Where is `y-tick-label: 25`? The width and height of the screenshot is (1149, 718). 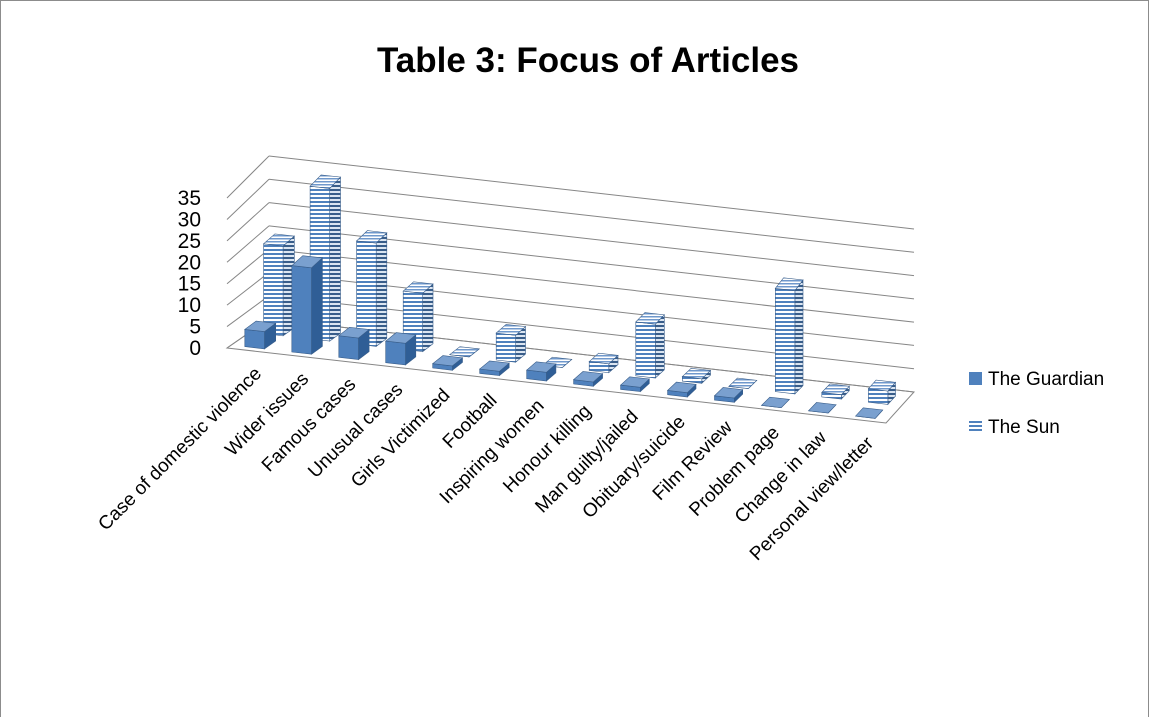
y-tick-label: 25 is located at coordinates (189, 241).